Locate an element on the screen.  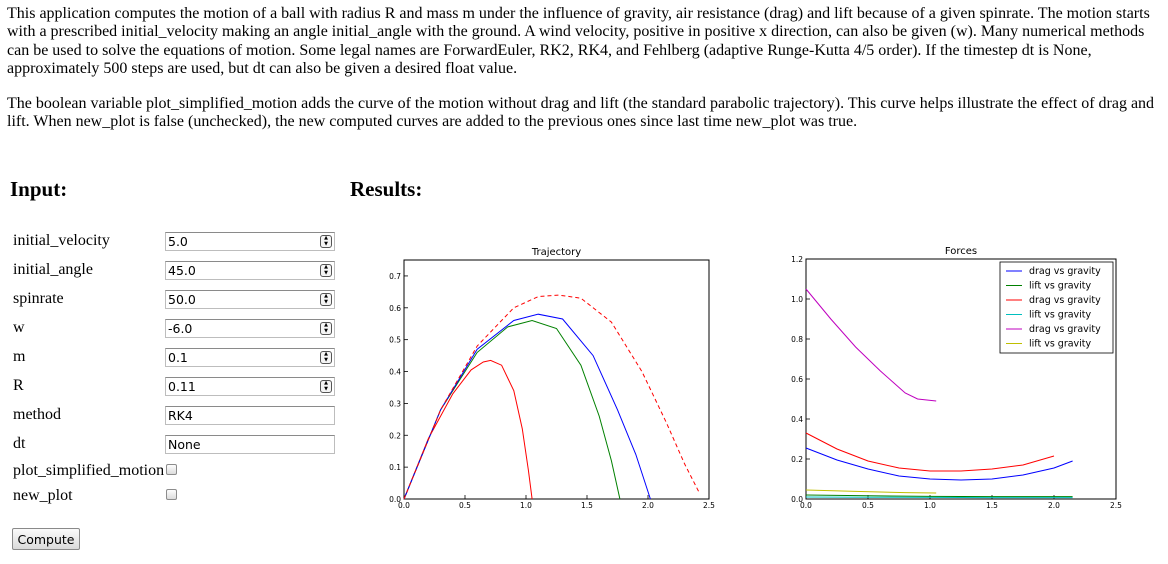
forces-xtick-label: 2.0 is located at coordinates (1054, 505).